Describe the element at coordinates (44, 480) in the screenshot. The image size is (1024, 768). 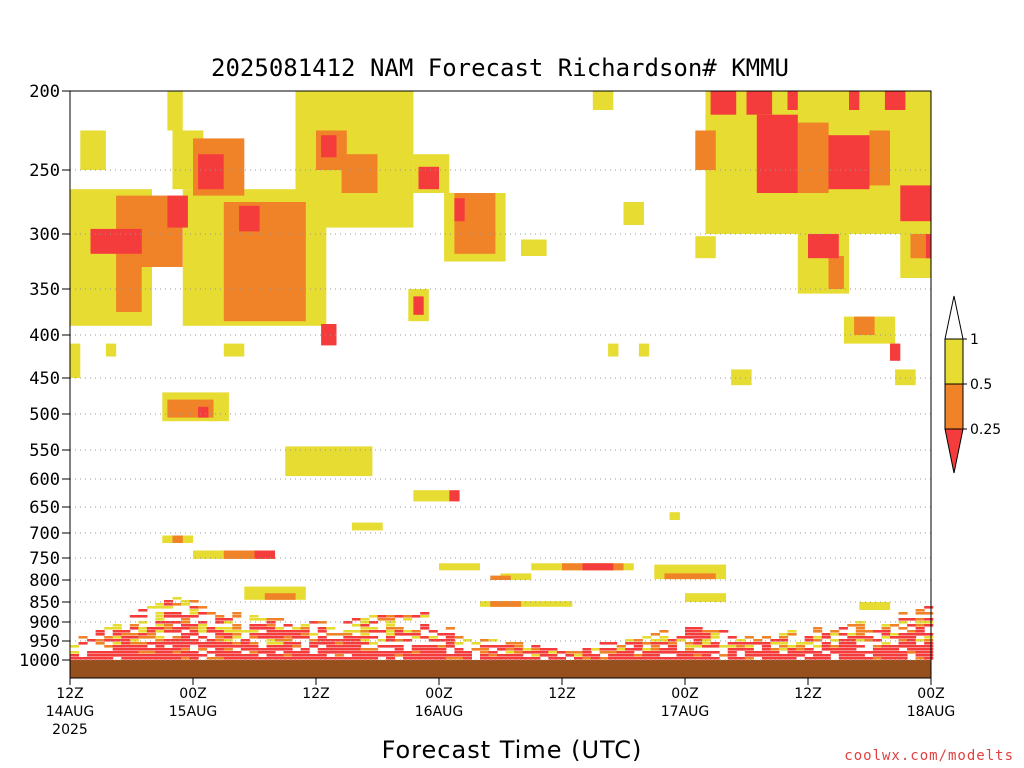
I see `y-tick-label: 600` at that location.